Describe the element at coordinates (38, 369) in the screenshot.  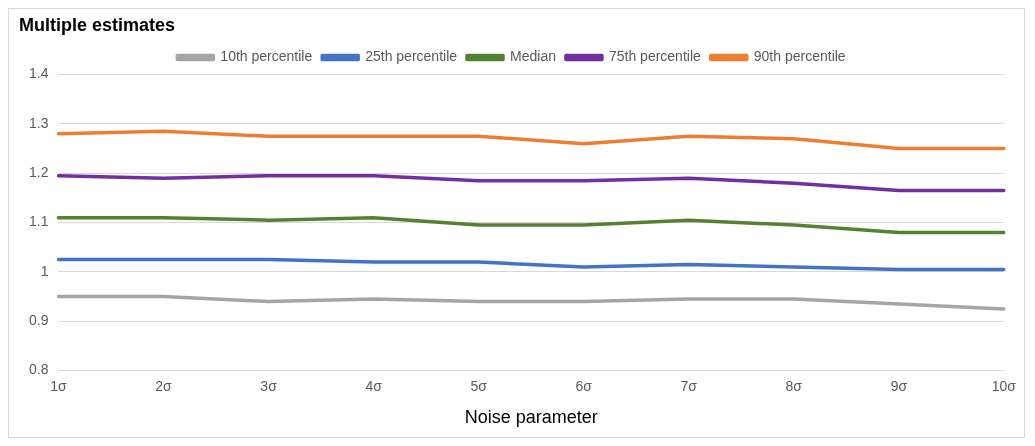
I see `y-tick-label: 0.8` at that location.